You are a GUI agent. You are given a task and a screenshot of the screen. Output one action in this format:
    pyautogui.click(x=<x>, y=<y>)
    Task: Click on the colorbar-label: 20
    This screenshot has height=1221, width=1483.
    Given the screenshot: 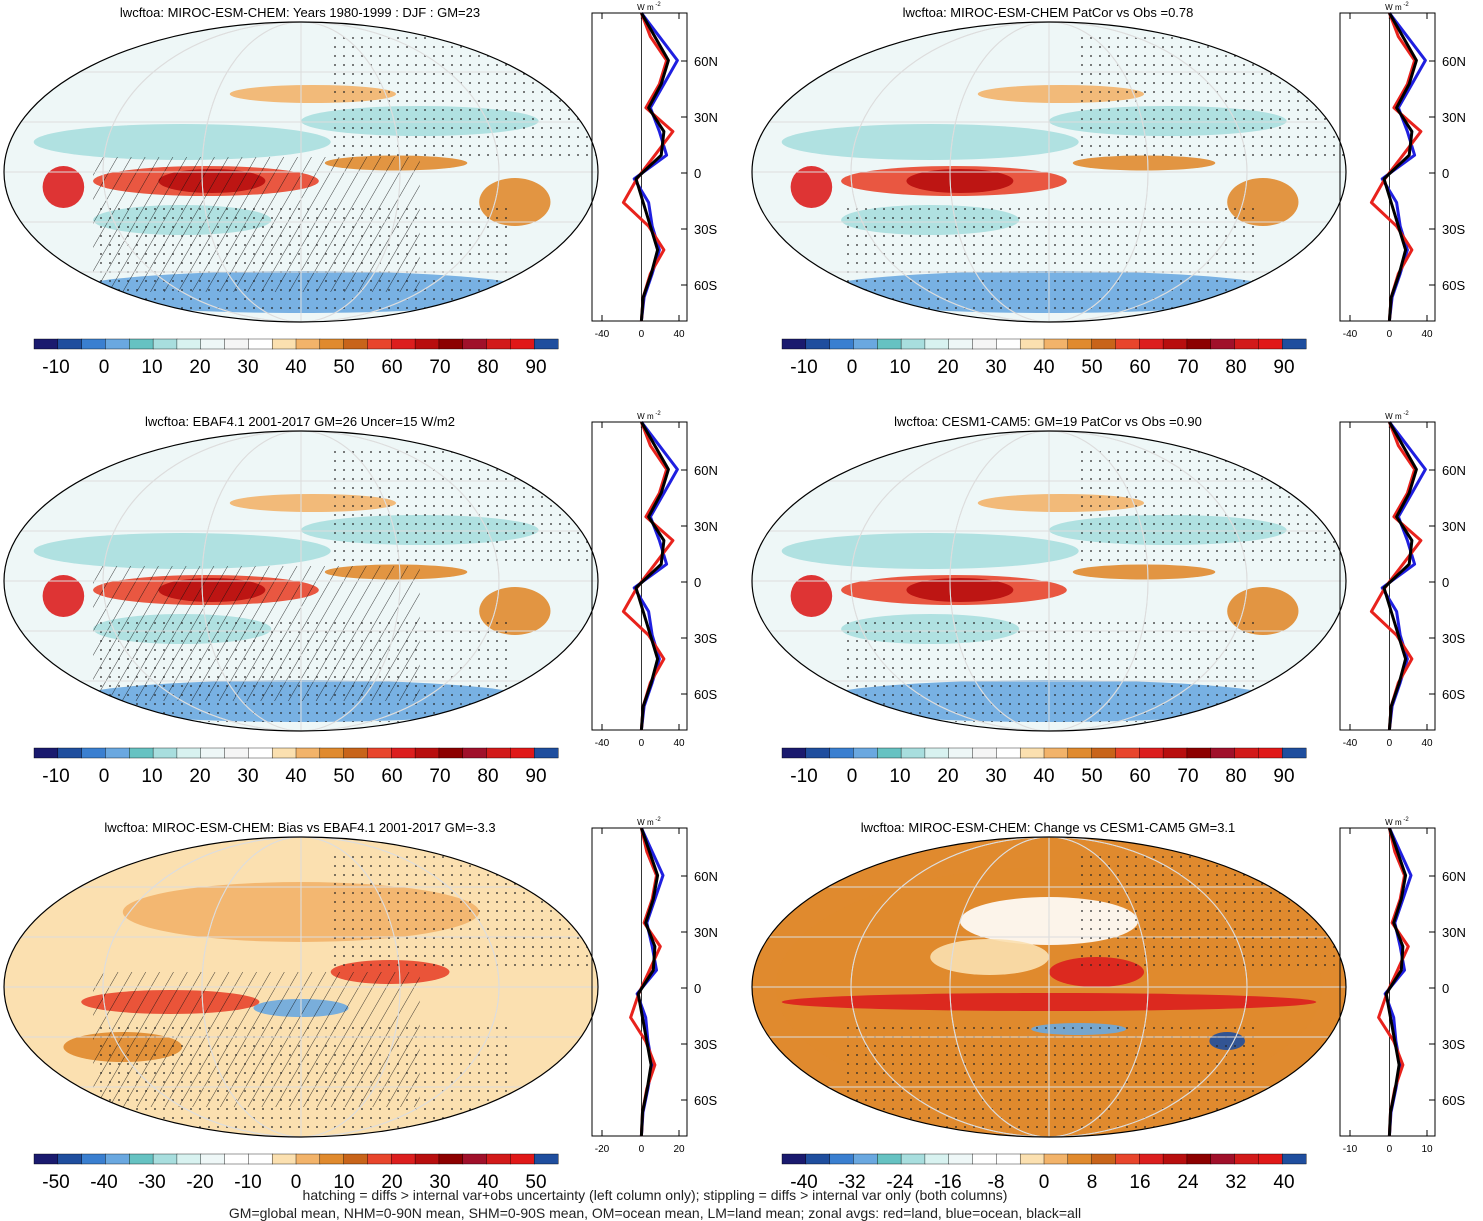 What is the action you would take?
    pyautogui.click(x=947, y=367)
    